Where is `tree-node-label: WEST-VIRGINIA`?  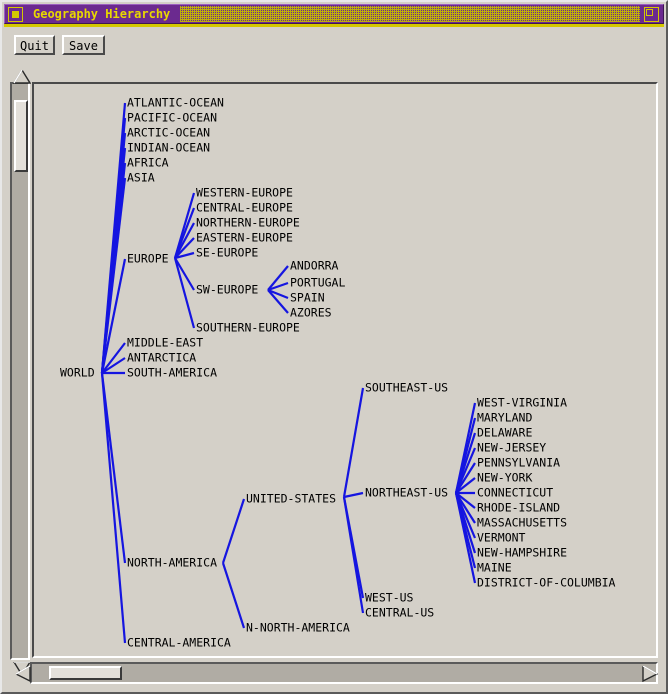 tree-node-label: WEST-VIRGINIA is located at coordinates (522, 403).